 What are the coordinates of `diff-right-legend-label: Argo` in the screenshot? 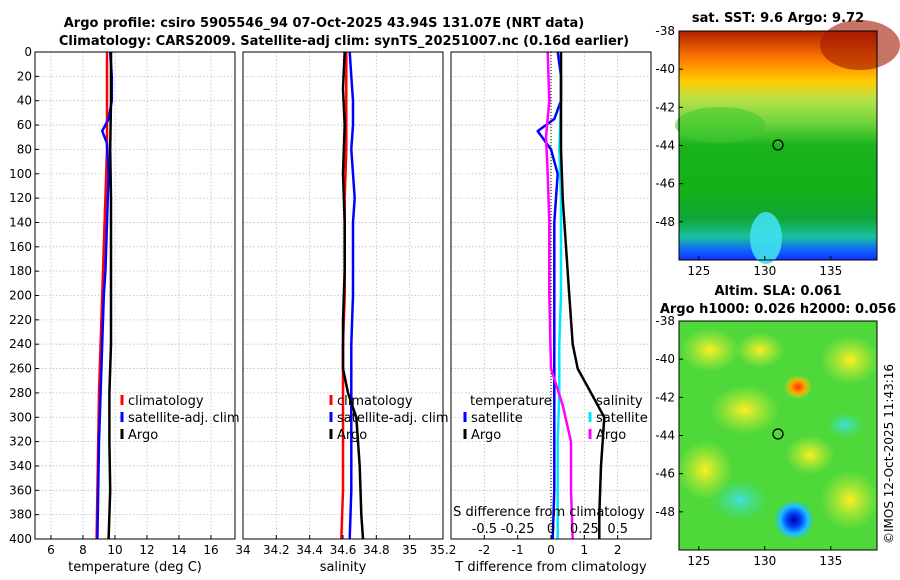 It's located at (611, 435).